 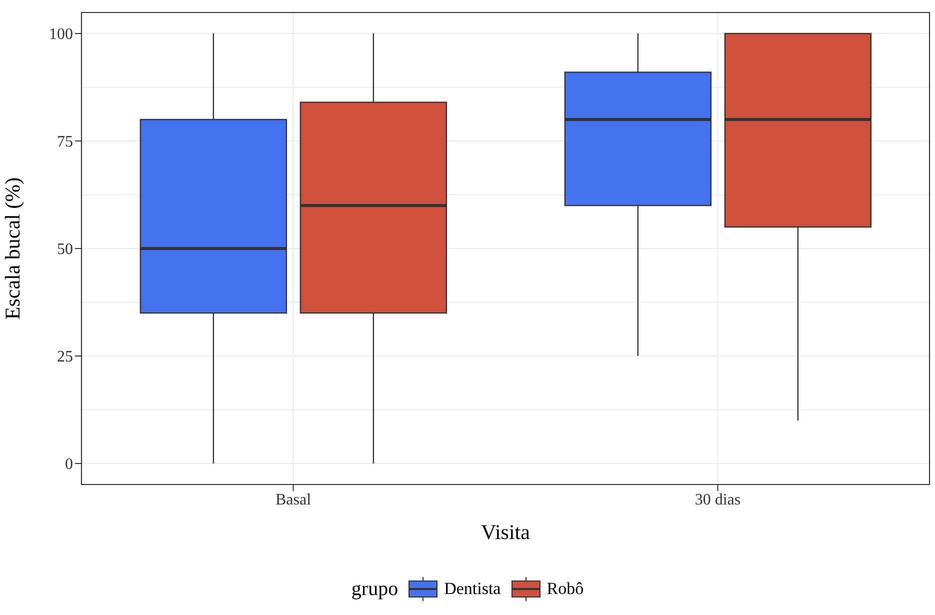 I want to click on legend-title: grupo, so click(x=374, y=589).